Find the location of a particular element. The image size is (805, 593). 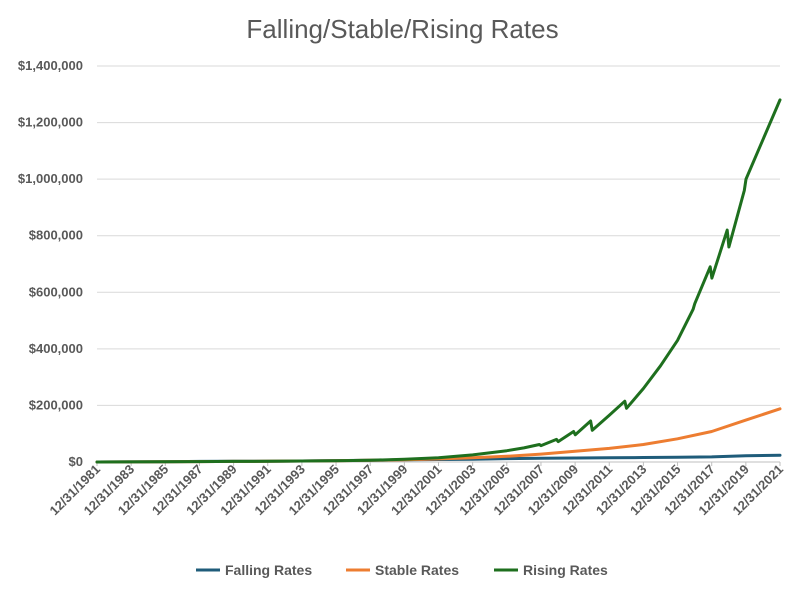

legend-label: Stable Rates is located at coordinates (417, 570).